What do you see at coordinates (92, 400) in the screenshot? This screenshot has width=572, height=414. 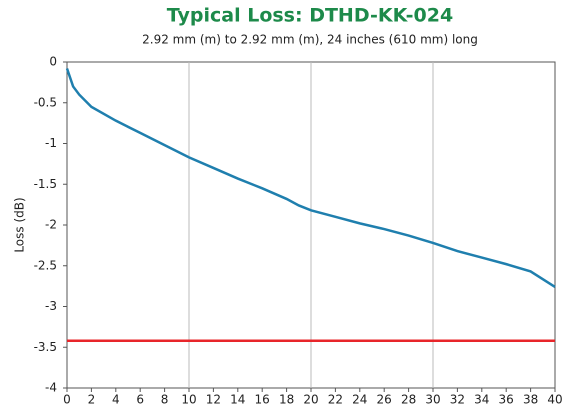 I see `x-tick-label: 2` at bounding box center [92, 400].